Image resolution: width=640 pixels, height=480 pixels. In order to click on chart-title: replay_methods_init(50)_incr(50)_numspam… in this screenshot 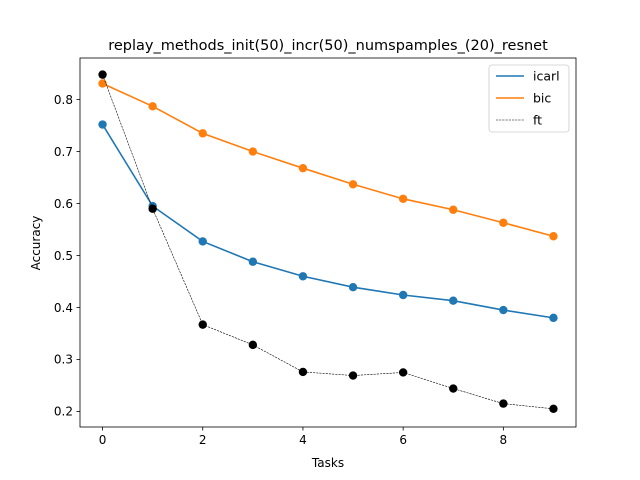, I will do `click(328, 46)`.